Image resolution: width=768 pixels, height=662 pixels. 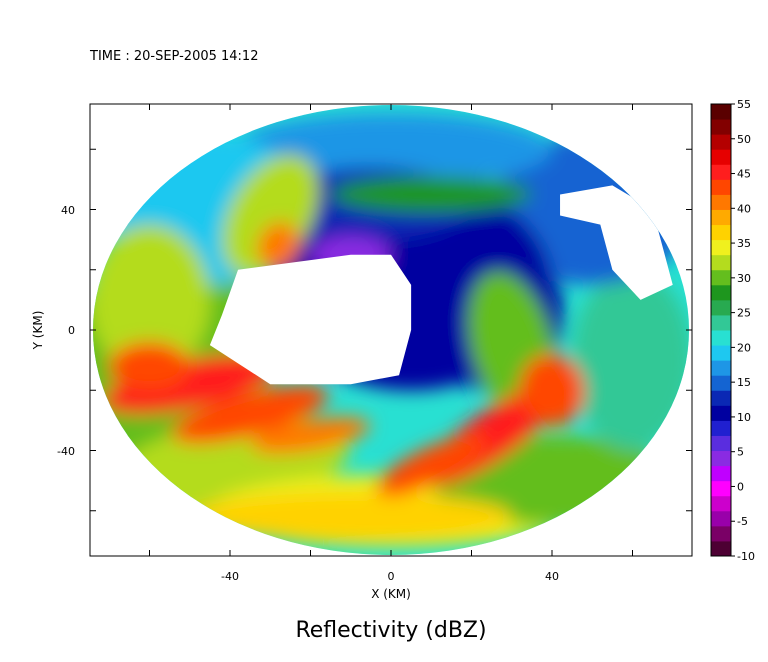 I want to click on x-tick-label: -40, so click(x=230, y=576).